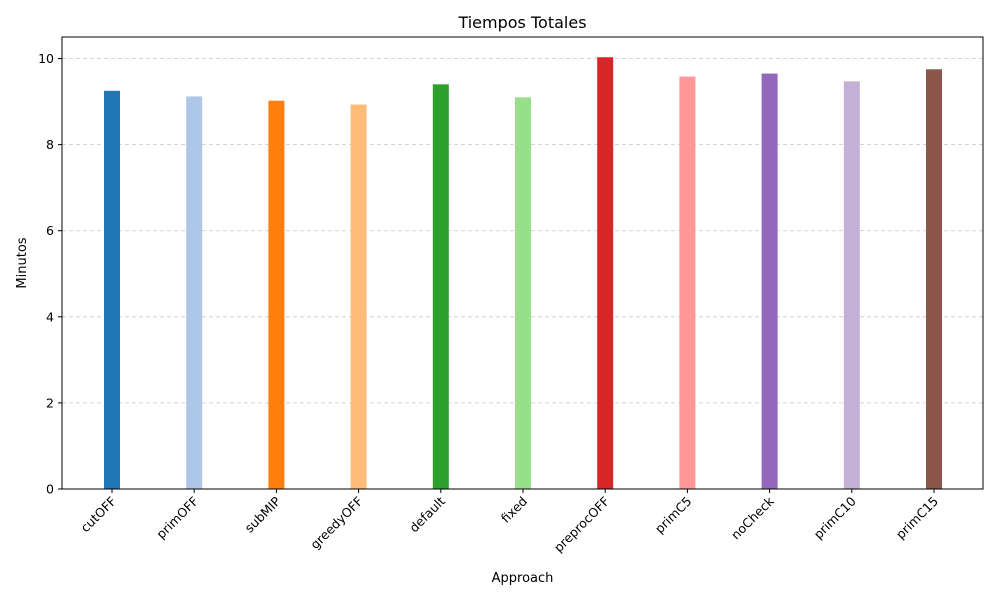 The height and width of the screenshot is (600, 1000). Describe the element at coordinates (673, 515) in the screenshot. I see `x-tick-label: primC5` at that location.